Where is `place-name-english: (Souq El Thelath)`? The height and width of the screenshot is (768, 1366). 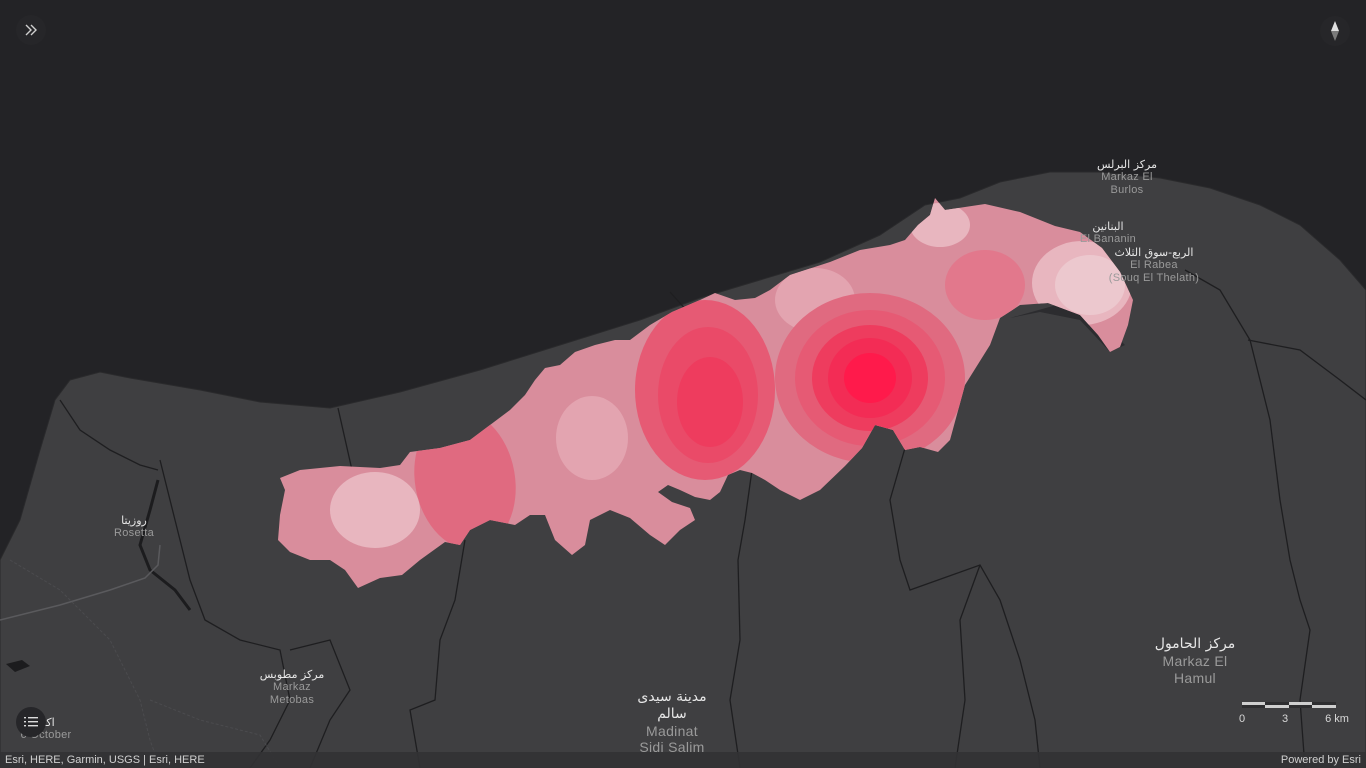 place-name-english: (Souq El Thelath) is located at coordinates (1154, 278).